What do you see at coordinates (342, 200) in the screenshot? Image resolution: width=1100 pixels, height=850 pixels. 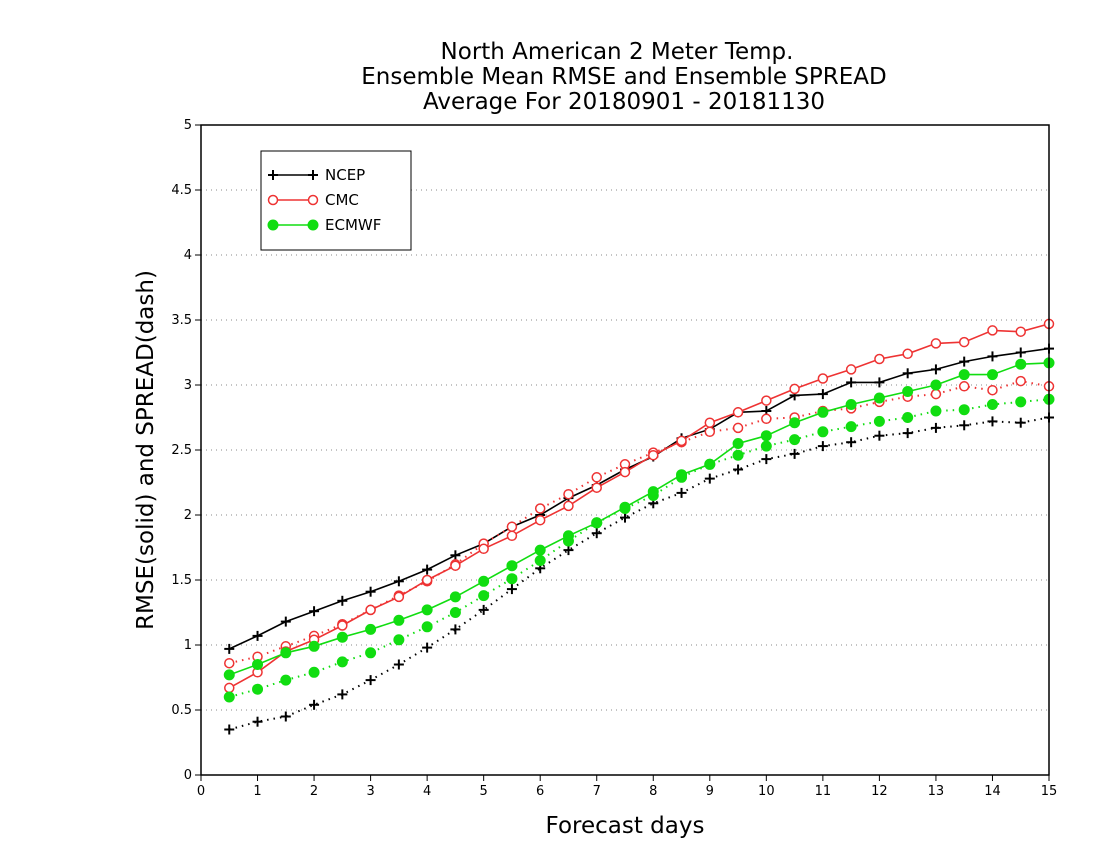 I see `legend-label-cmc: CMC` at bounding box center [342, 200].